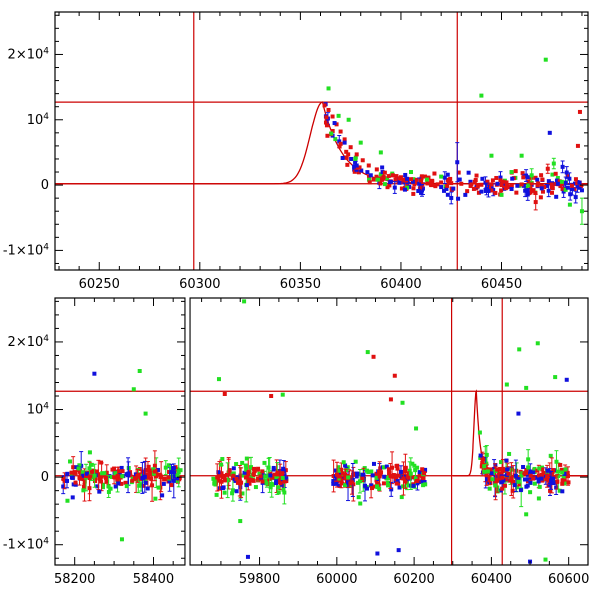 This screenshot has height=600, width=600. Describe the element at coordinates (153, 579) in the screenshot. I see `x-tick-label: 58400` at that location.